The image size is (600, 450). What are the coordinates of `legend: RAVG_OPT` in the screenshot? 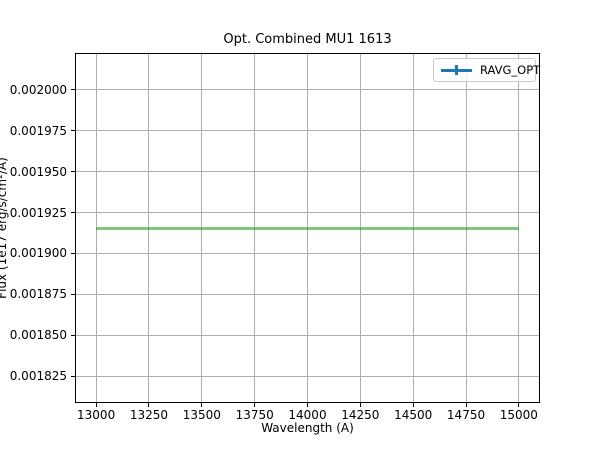 It's located at (486, 70).